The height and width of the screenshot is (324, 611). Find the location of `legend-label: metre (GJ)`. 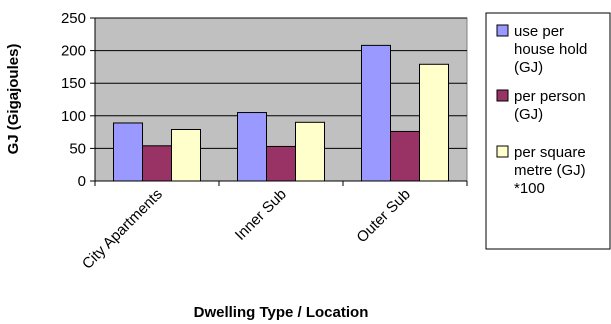

legend-label: metre (GJ) is located at coordinates (550, 170).